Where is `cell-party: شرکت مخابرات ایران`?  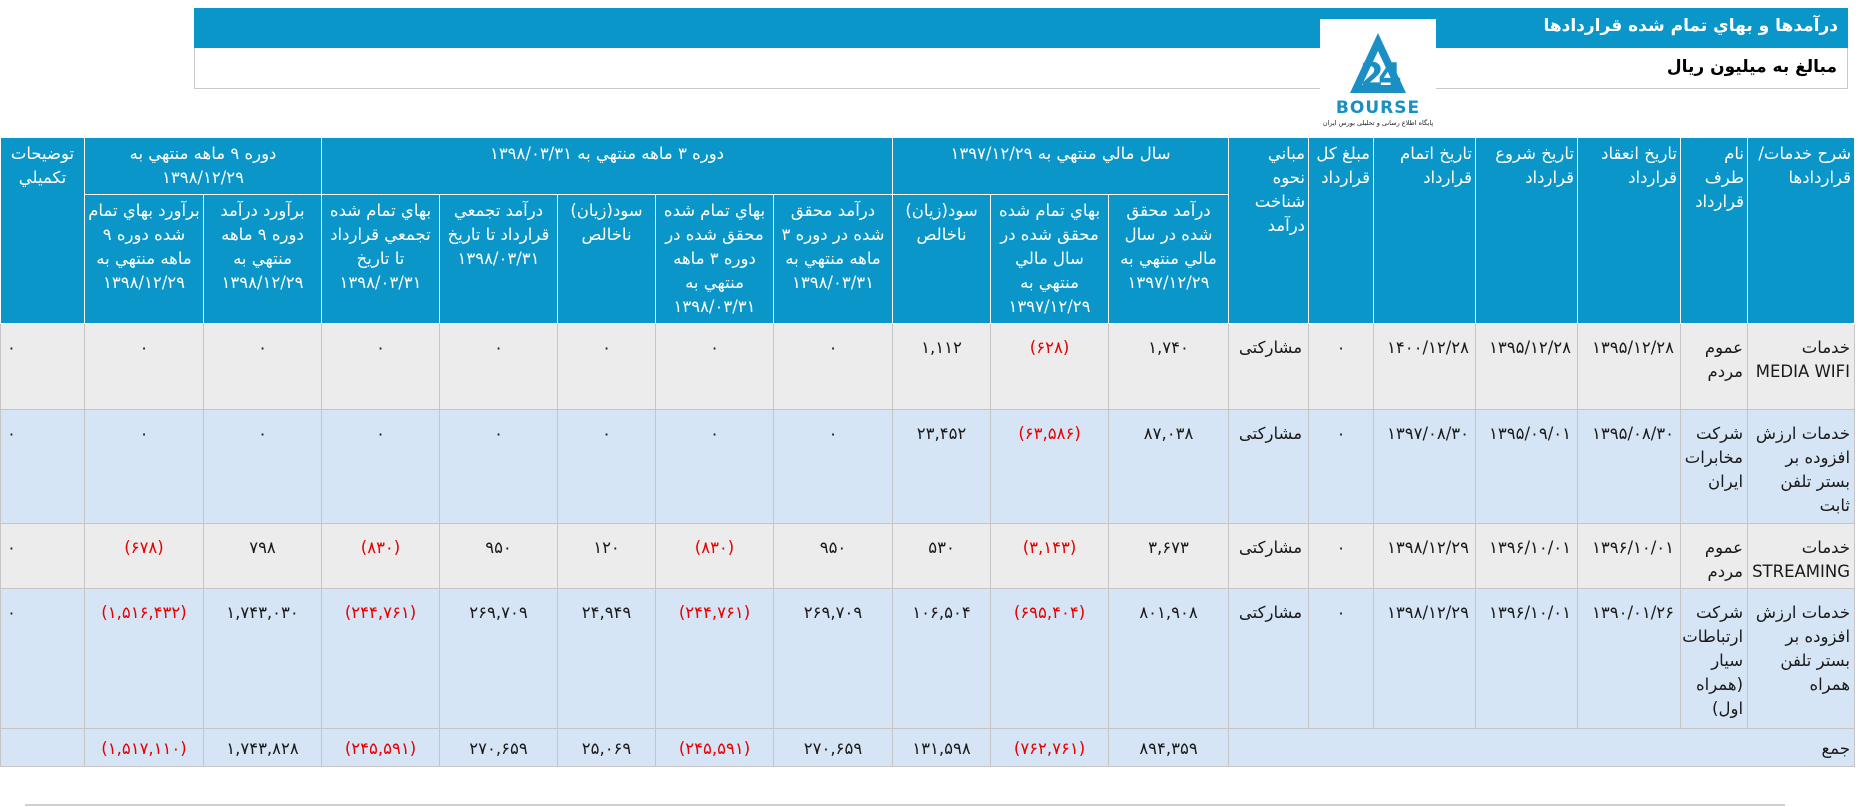
cell-party: شرکت مخابرات ایران is located at coordinates (1714, 466).